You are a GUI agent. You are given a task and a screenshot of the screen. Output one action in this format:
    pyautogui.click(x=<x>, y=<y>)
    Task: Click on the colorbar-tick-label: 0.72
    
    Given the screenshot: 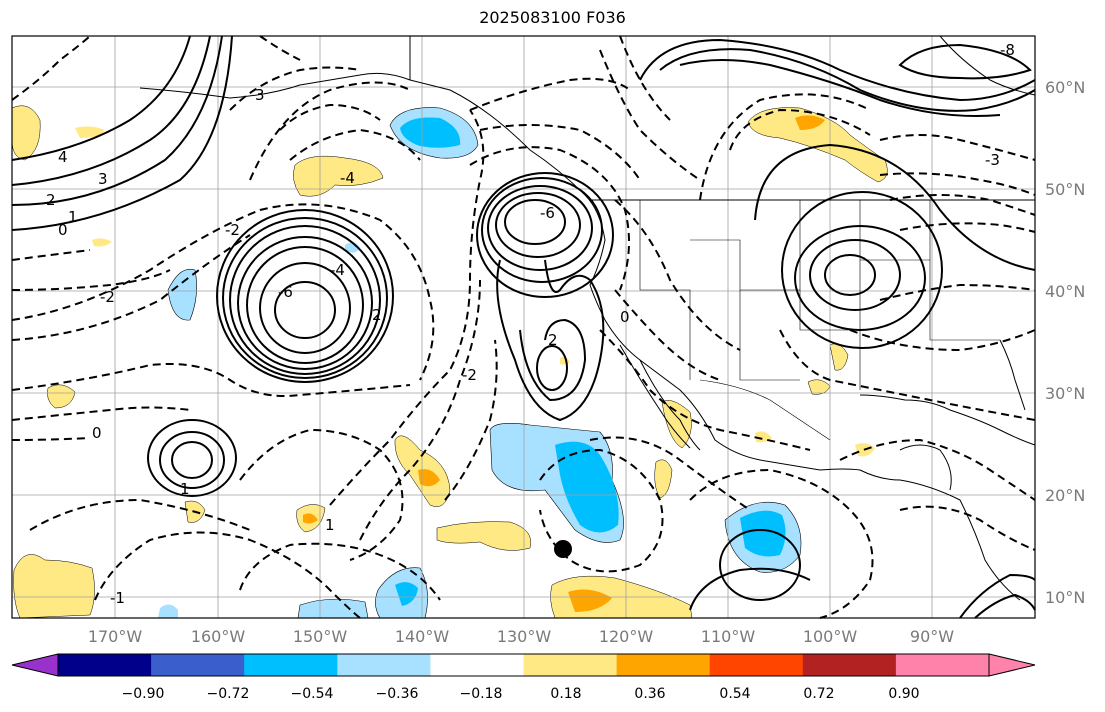 What is the action you would take?
    pyautogui.click(x=818, y=694)
    